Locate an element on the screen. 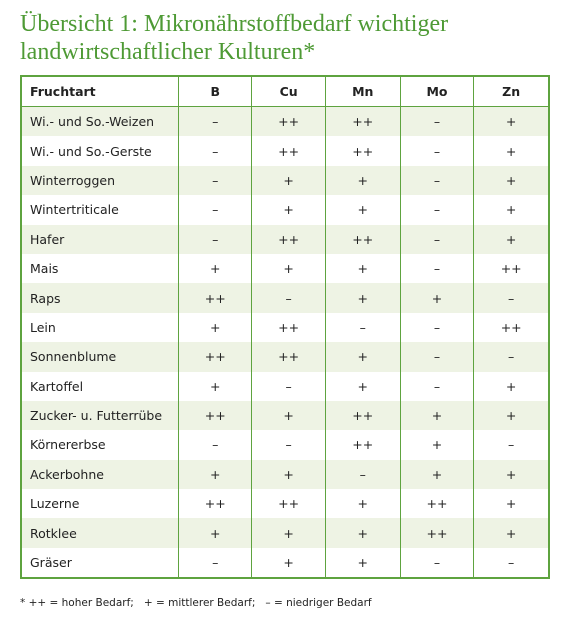 The image size is (570, 623). header-cell: Mo is located at coordinates (436, 91).